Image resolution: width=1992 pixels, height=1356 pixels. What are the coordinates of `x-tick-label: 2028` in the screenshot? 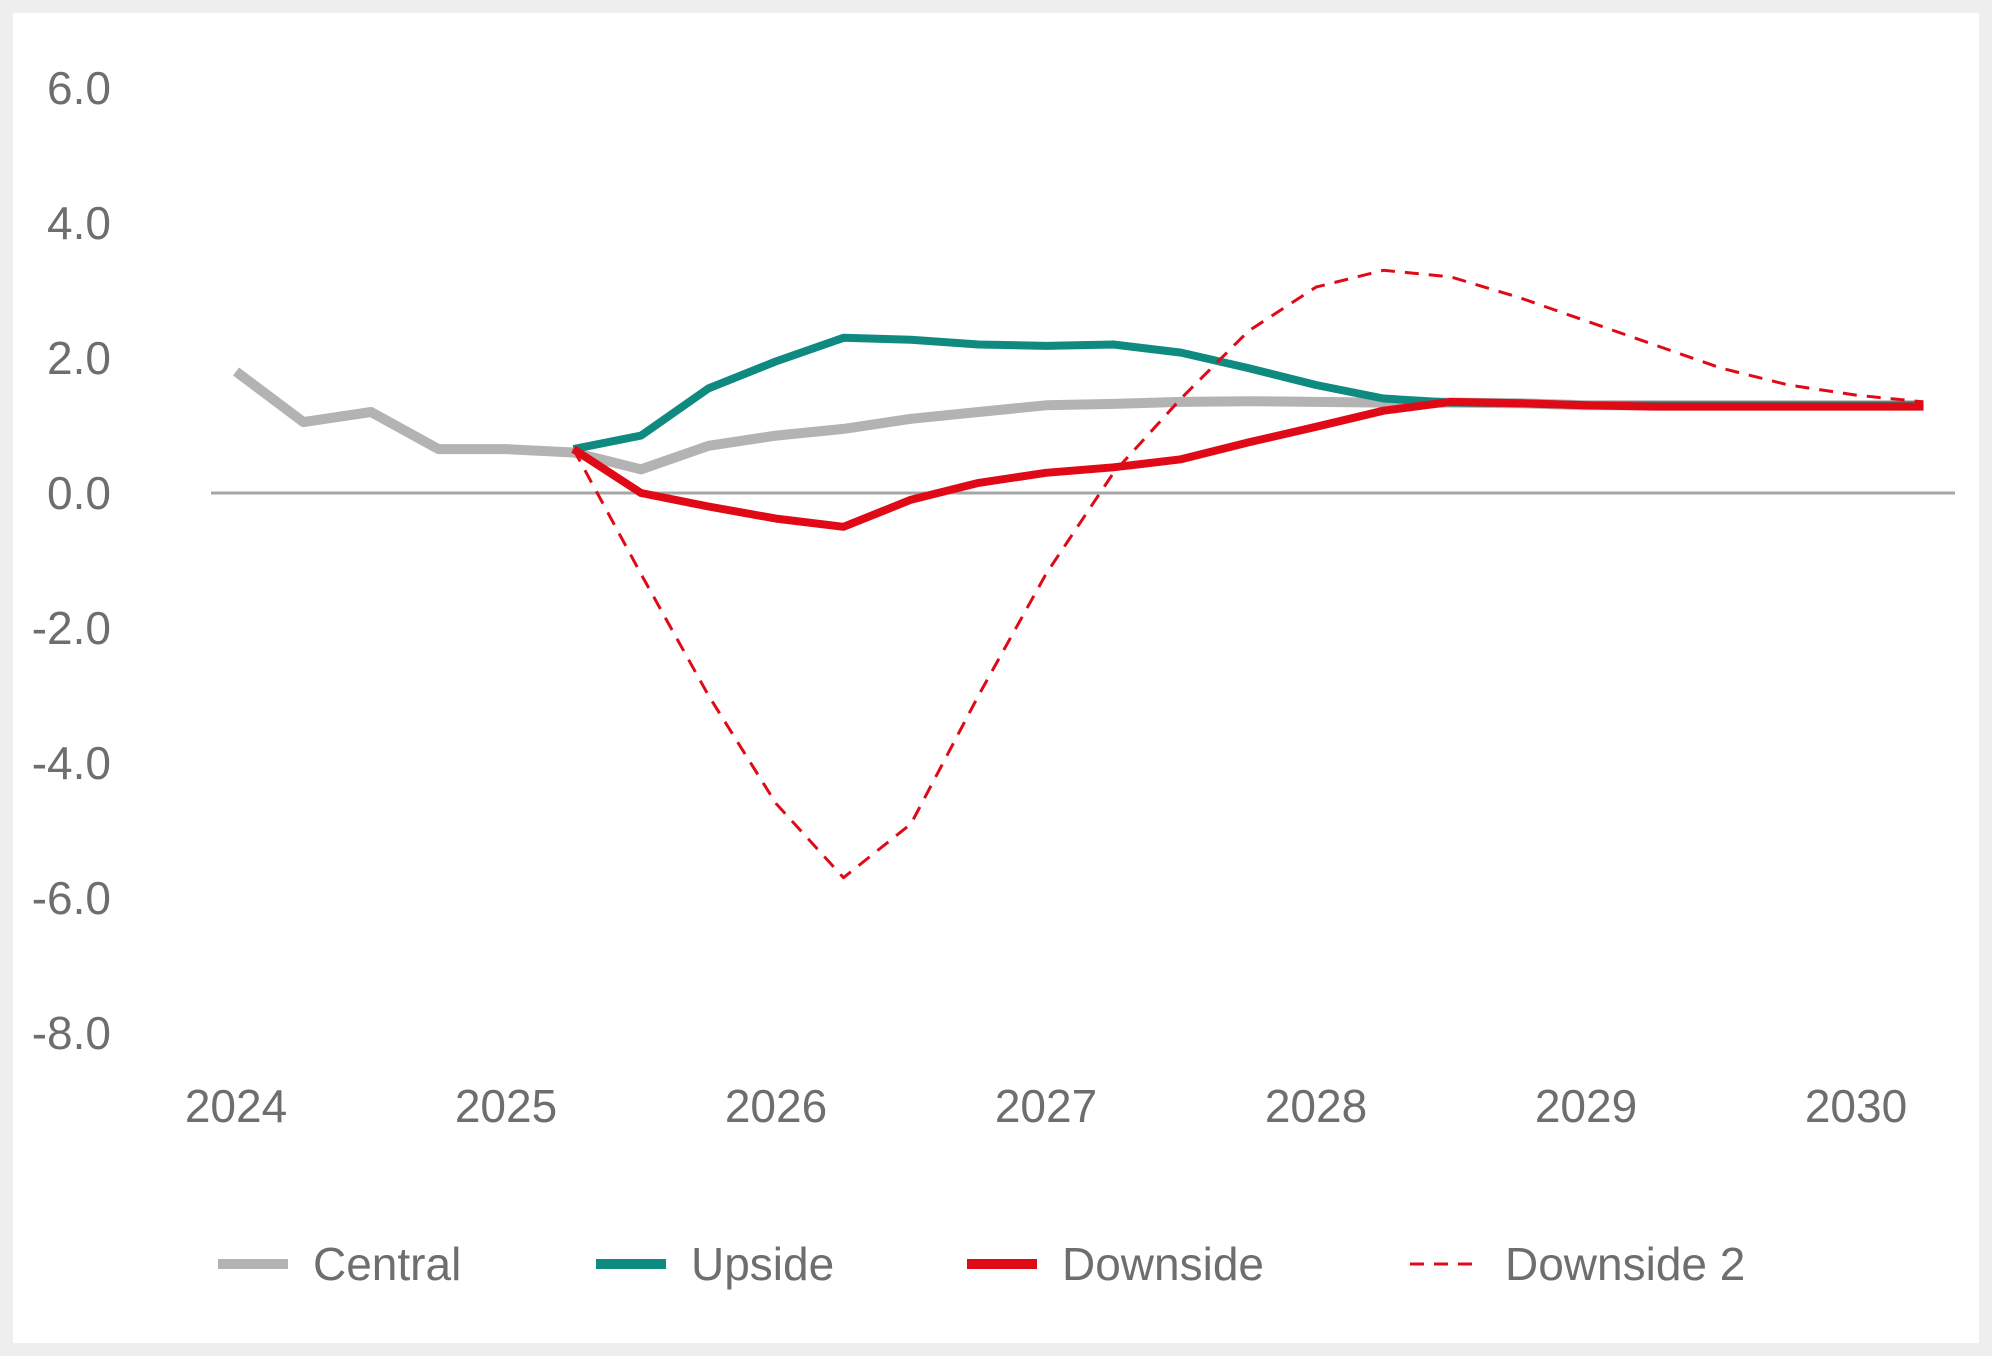 It's located at (1316, 1106).